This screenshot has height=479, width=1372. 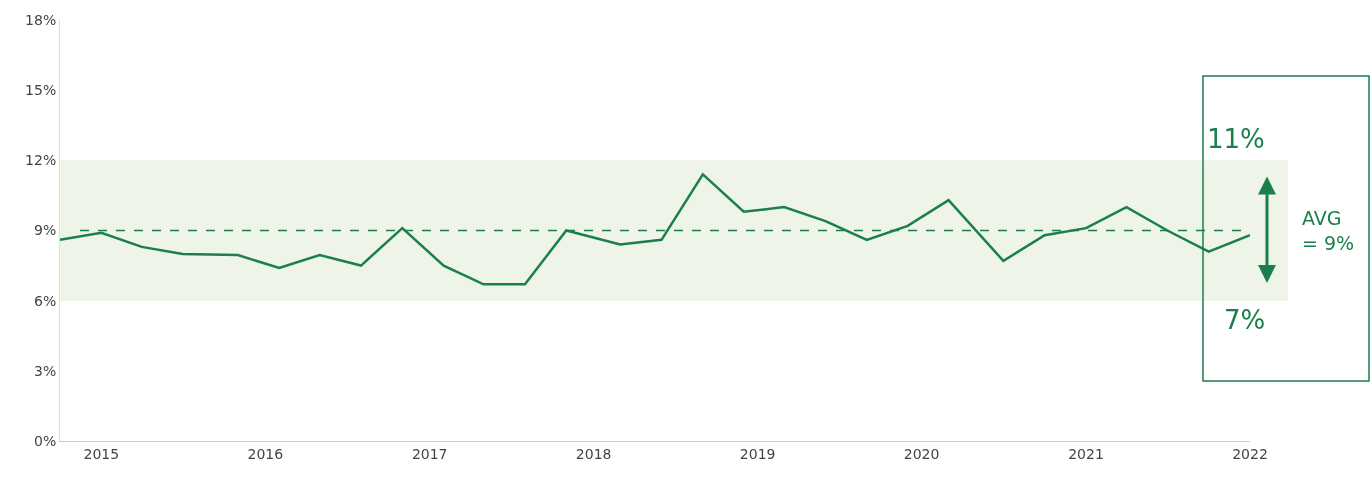 What do you see at coordinates (1236, 139) in the screenshot?
I see `annotation: 11%` at bounding box center [1236, 139].